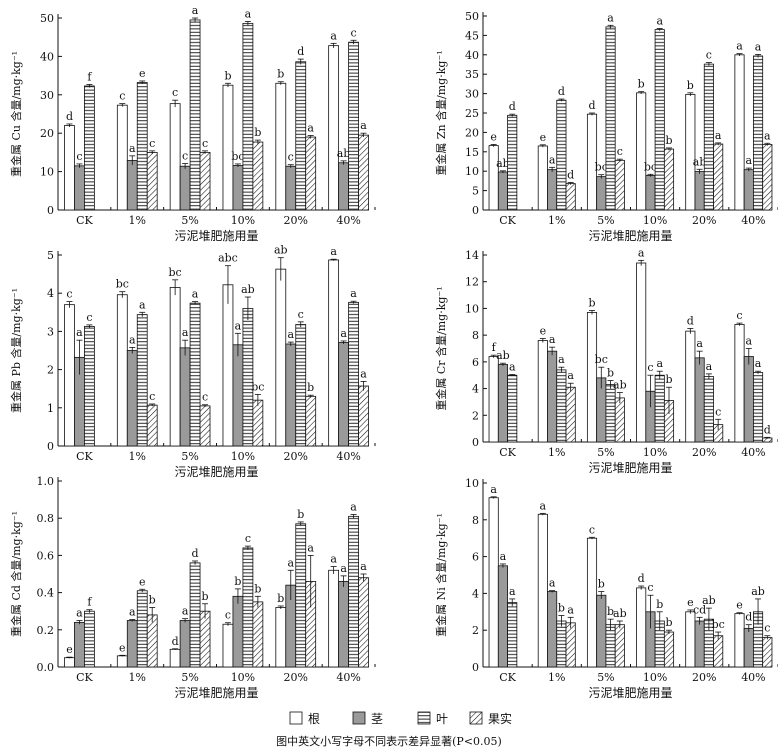 This screenshot has height=753, width=778. What do you see at coordinates (46, 667) in the screenshot?
I see `y-tick-label: 0.0` at bounding box center [46, 667].